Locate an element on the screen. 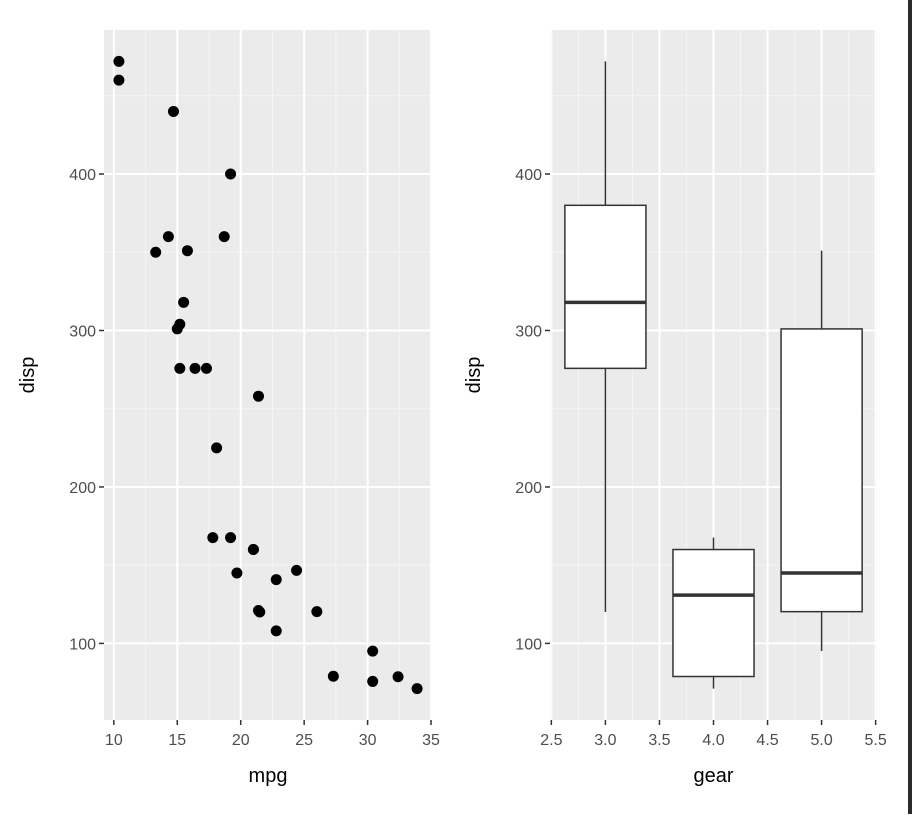  x-tick-label: 35 is located at coordinates (431, 740).